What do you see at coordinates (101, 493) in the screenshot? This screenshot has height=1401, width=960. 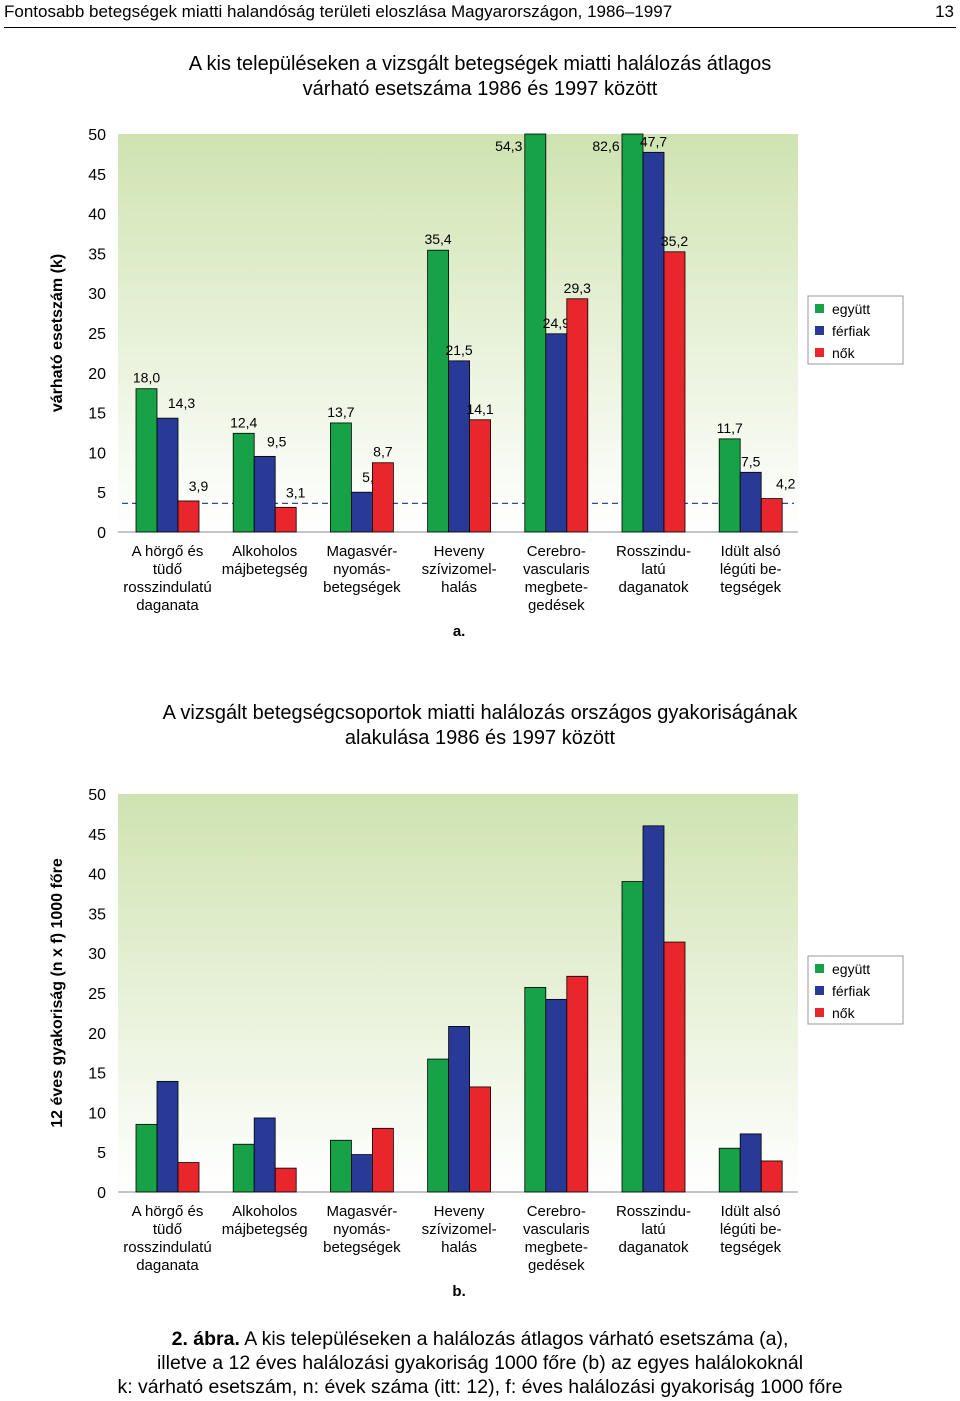 I see `y-tick-label: 5` at bounding box center [101, 493].